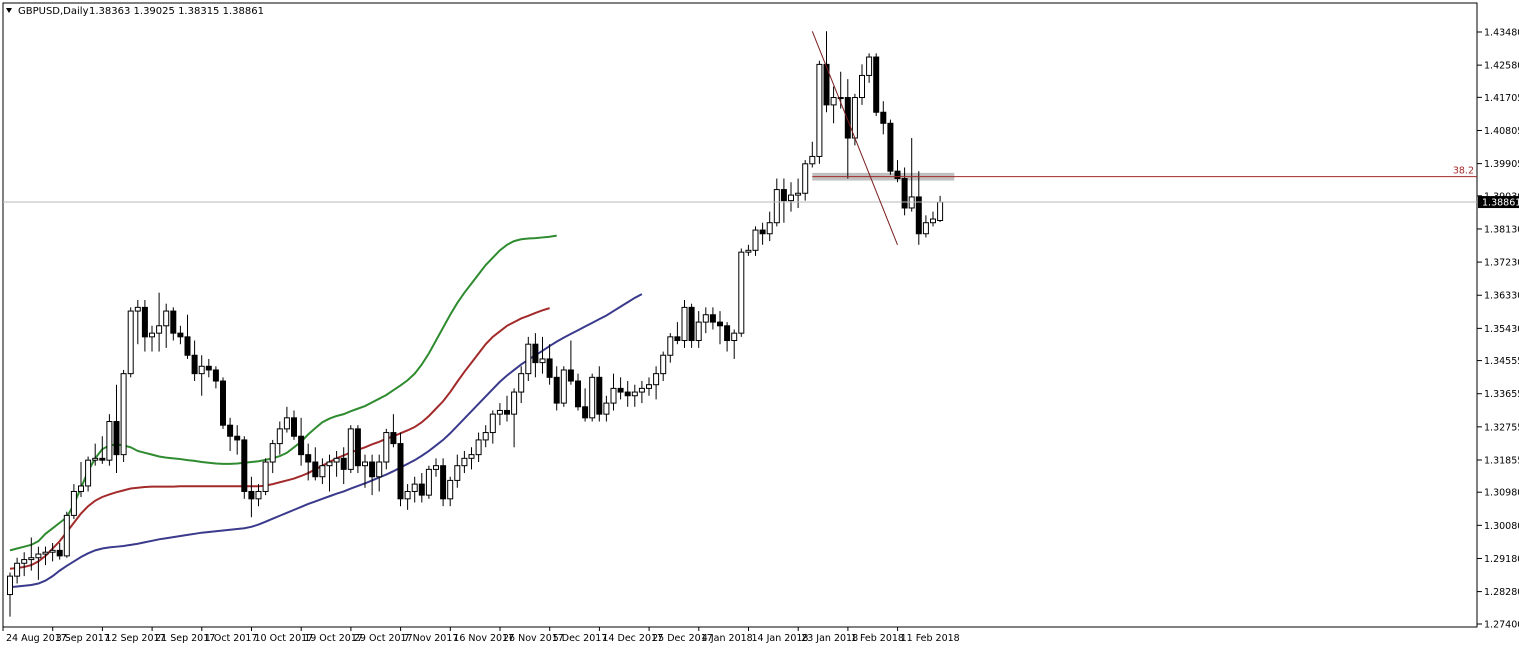 Image resolution: width=1519 pixels, height=649 pixels. I want to click on x-tick-label: 19 Oct 2017, so click(333, 638).